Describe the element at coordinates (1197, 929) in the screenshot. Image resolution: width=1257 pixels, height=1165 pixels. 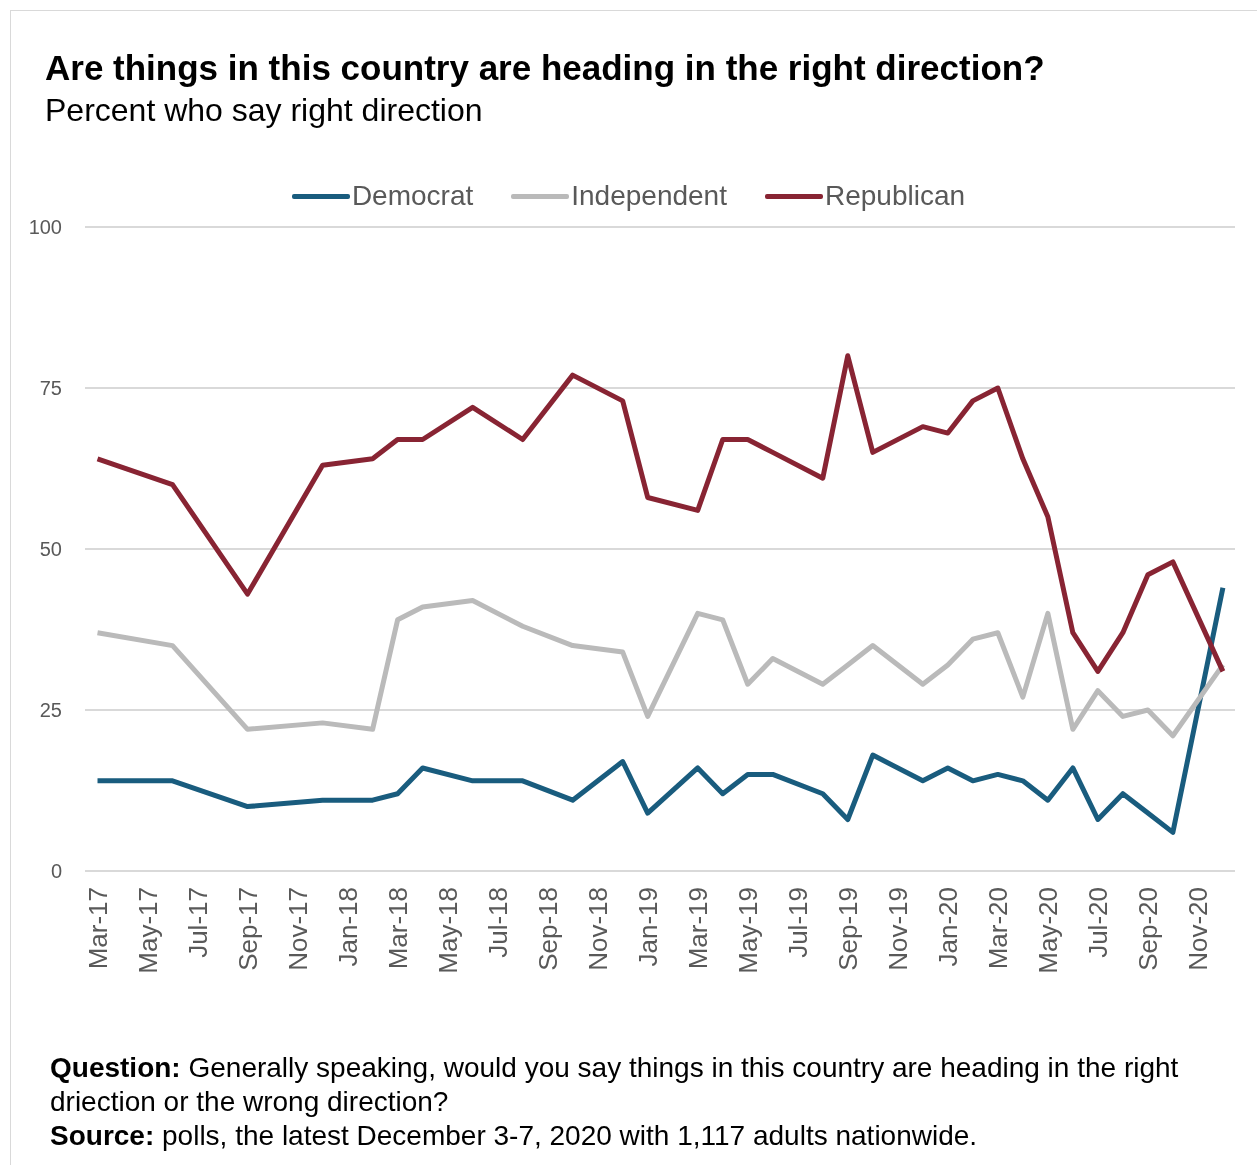
I see `x-tick-label: Nov-20` at that location.